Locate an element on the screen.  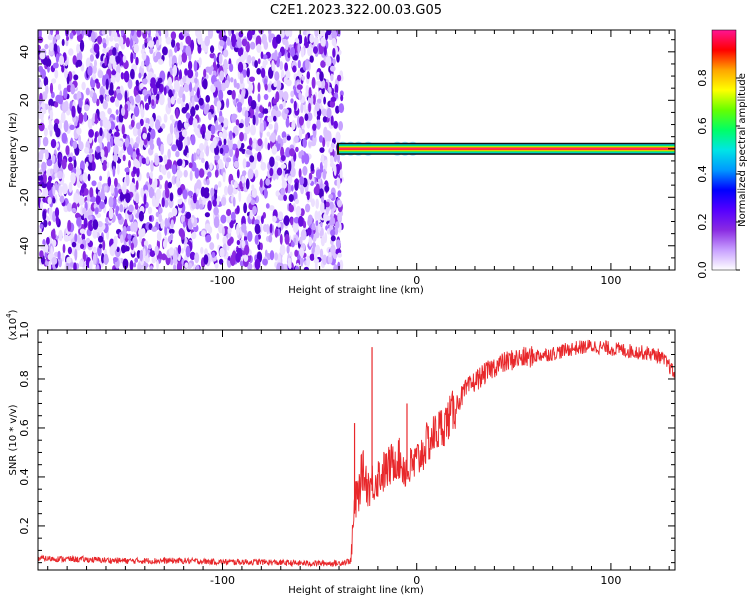
signal-band is located at coordinates (507, 149).